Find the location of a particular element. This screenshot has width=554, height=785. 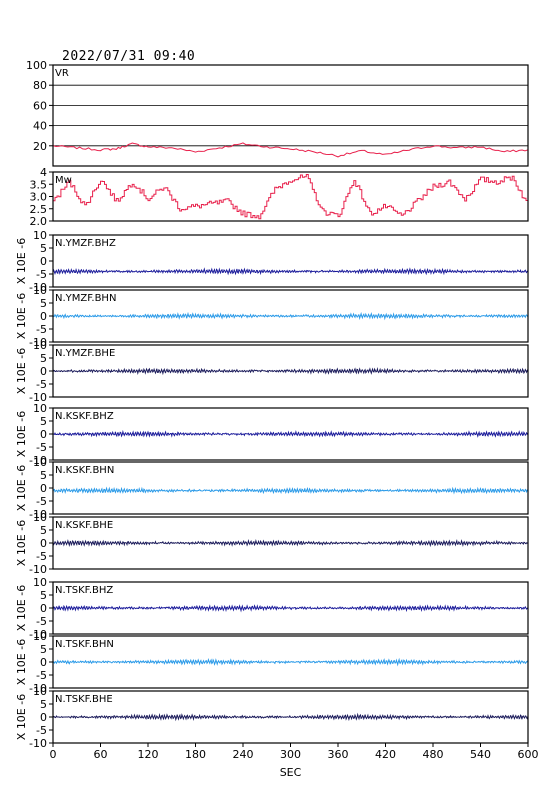

x-tick-label: 240 is located at coordinates (243, 754).